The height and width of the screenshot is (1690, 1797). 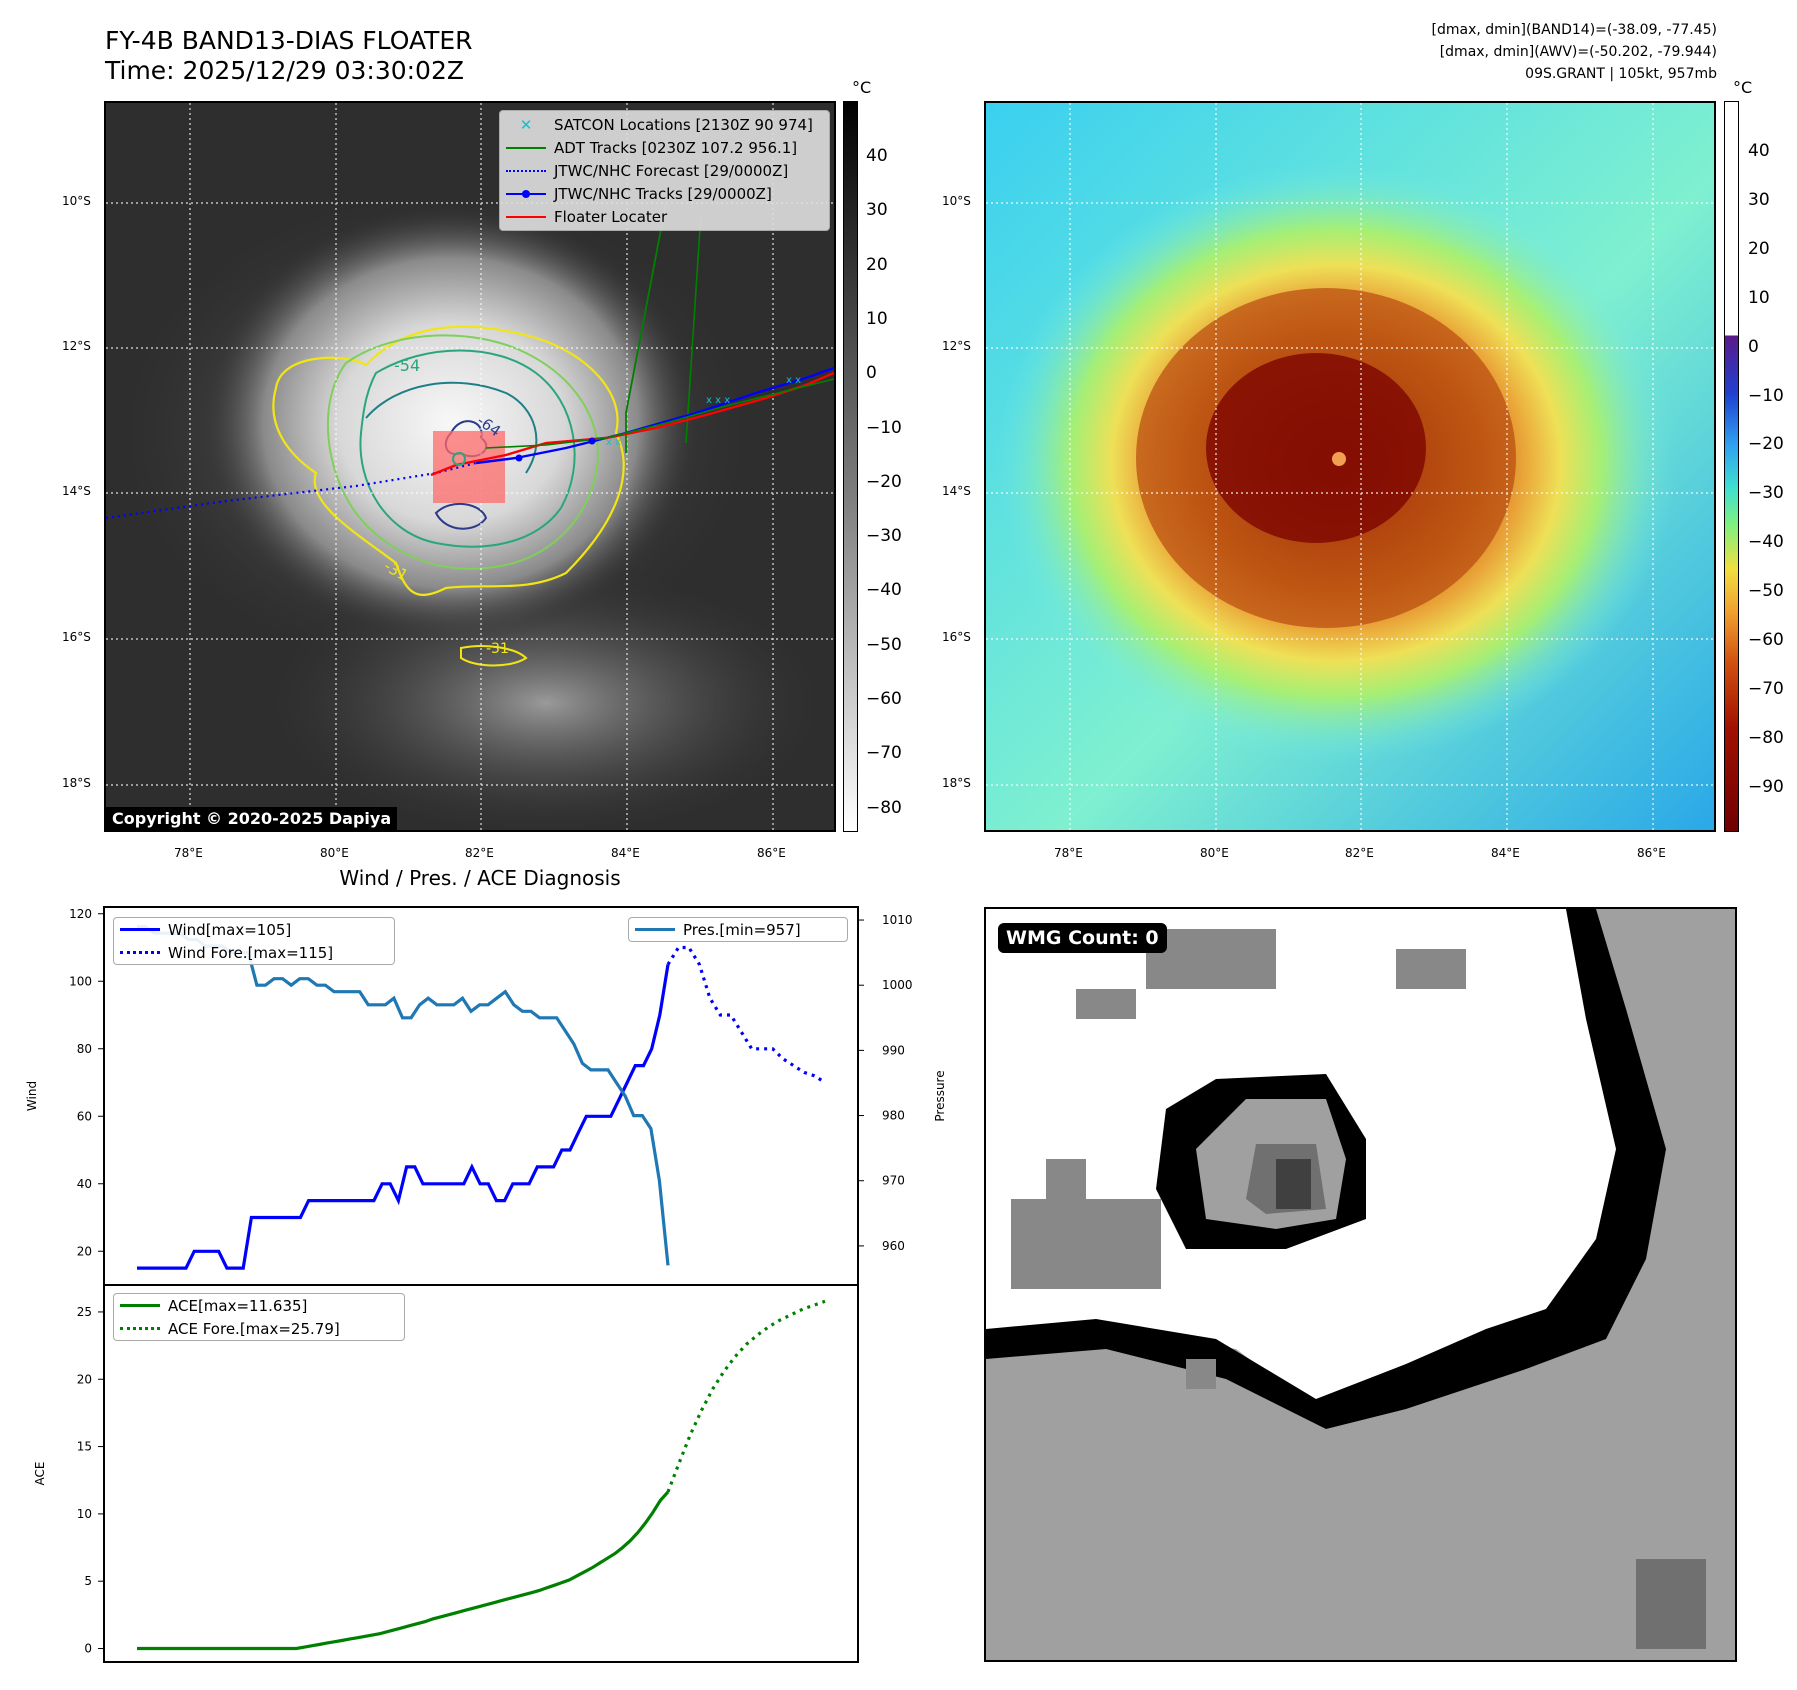 What do you see at coordinates (526, 193) in the screenshot?
I see `line-marker-icon` at bounding box center [526, 193].